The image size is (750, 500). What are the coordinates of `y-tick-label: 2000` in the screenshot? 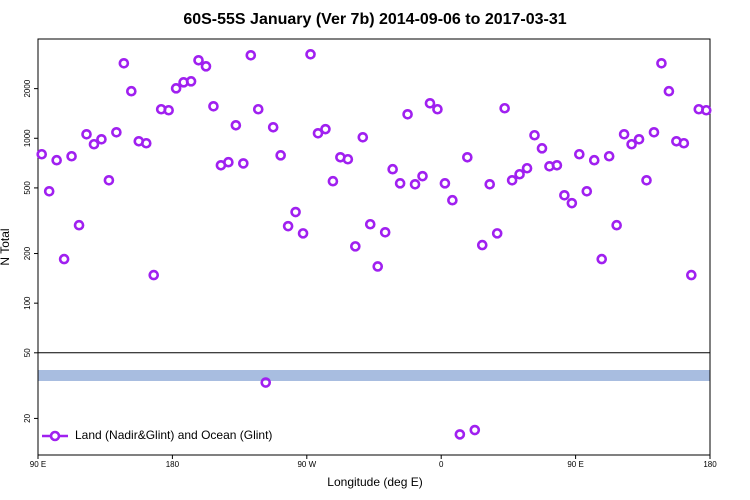 It's located at (27, 88).